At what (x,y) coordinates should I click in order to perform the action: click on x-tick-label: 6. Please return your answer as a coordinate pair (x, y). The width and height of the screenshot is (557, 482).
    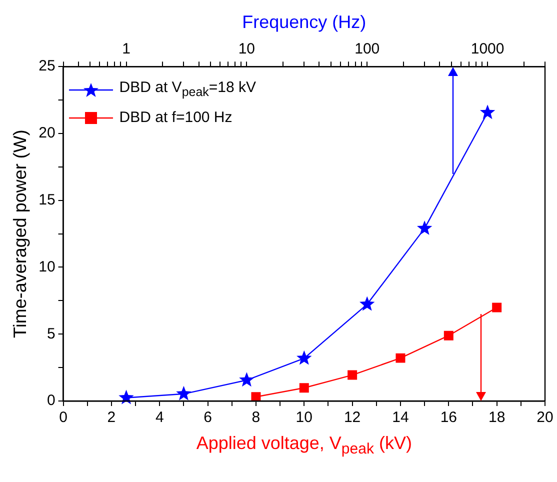
    Looking at the image, I should click on (208, 417).